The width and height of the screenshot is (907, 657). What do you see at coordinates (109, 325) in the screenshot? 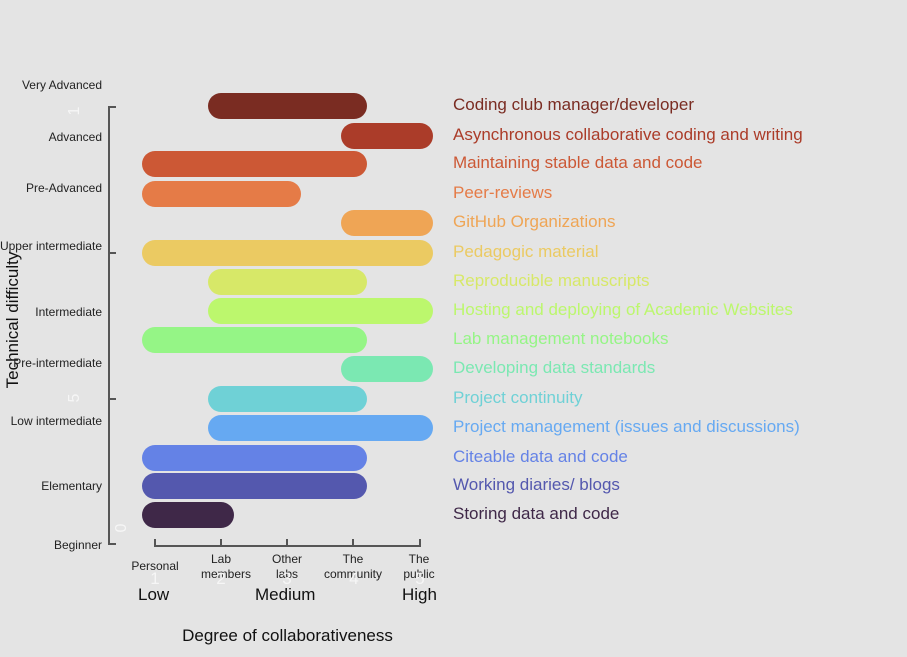
I see `y-axis-line` at bounding box center [109, 325].